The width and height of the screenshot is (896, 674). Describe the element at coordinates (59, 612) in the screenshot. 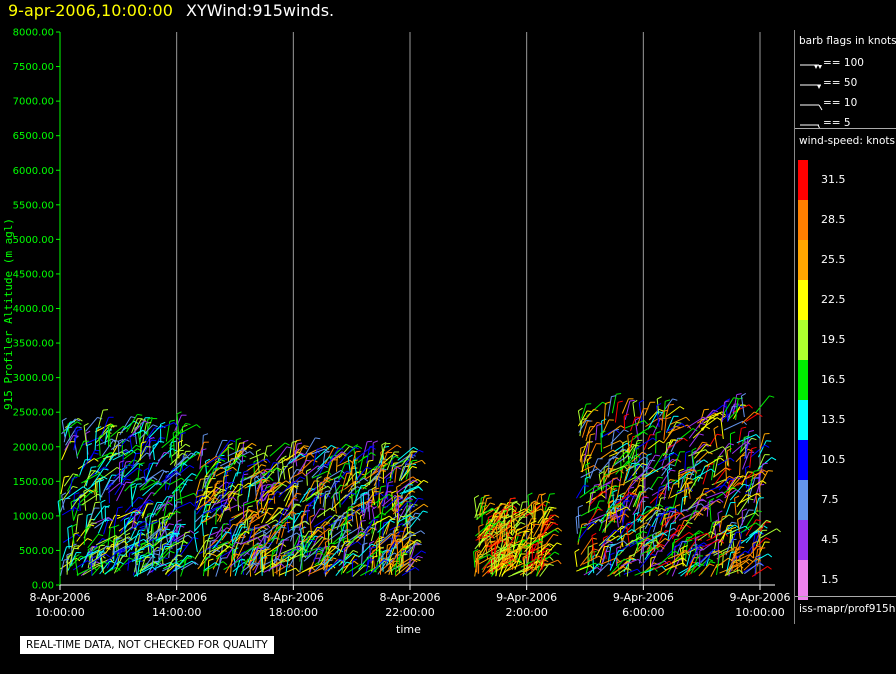

I see `x-tick-time: 10:00:00` at that location.